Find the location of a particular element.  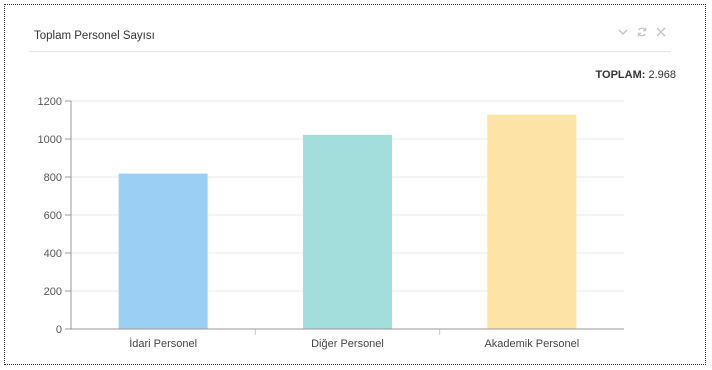

total-label: TOPLAM: is located at coordinates (620, 75).